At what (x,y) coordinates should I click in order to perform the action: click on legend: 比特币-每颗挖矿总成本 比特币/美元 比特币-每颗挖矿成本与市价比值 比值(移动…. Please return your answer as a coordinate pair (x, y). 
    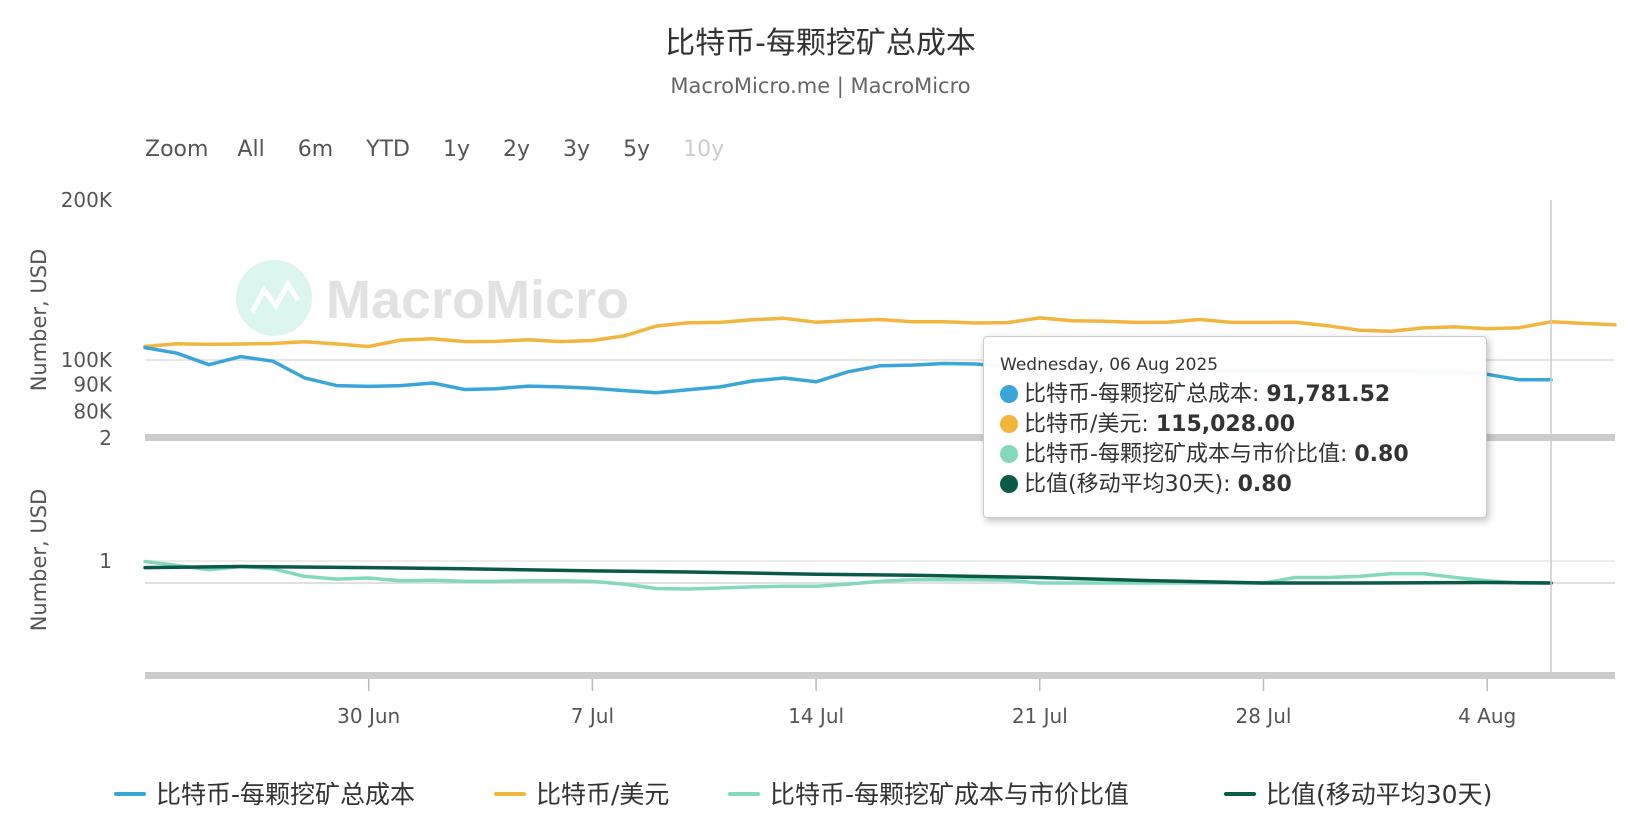
    Looking at the image, I should click on (820, 795).